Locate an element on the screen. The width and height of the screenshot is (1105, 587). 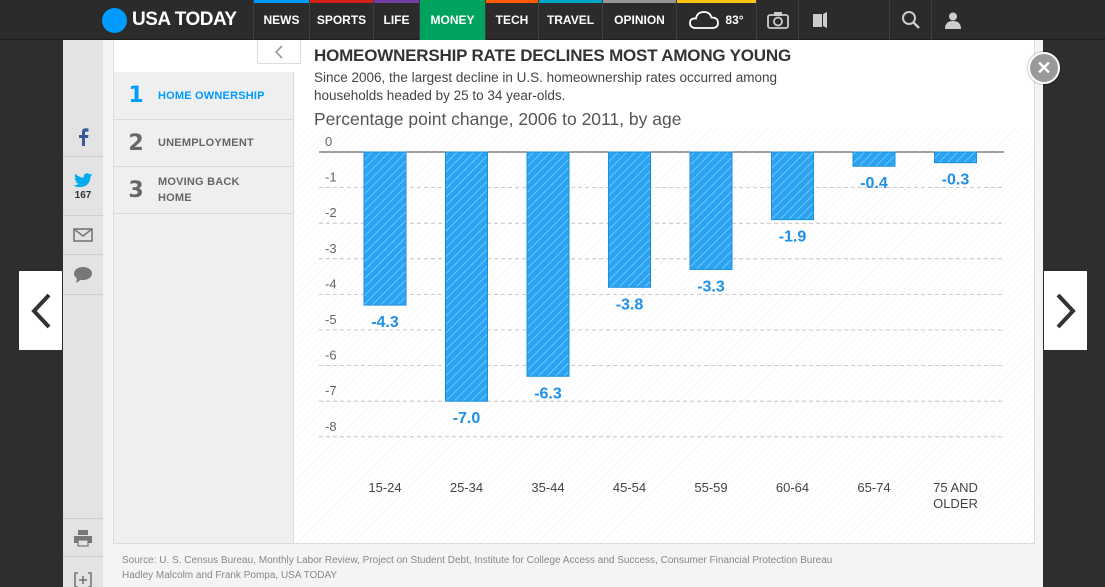
chevron-right-icon is located at coordinates (1066, 310).